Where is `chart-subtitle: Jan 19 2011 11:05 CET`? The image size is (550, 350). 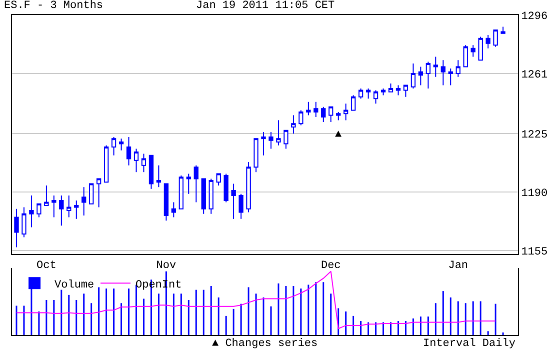
chart-subtitle: Jan 19 2011 11:05 CET is located at coordinates (266, 6).